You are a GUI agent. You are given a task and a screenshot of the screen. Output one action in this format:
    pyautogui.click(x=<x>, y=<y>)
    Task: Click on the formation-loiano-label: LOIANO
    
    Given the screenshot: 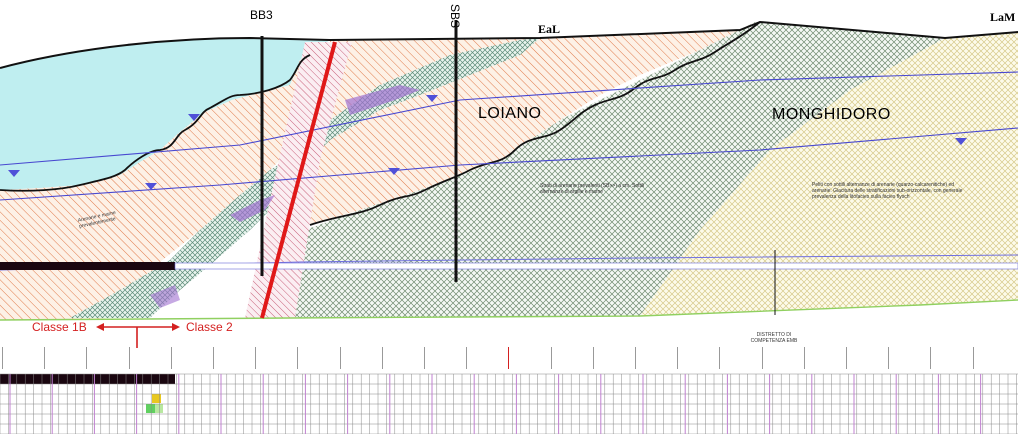 What is the action you would take?
    pyautogui.click(x=510, y=113)
    